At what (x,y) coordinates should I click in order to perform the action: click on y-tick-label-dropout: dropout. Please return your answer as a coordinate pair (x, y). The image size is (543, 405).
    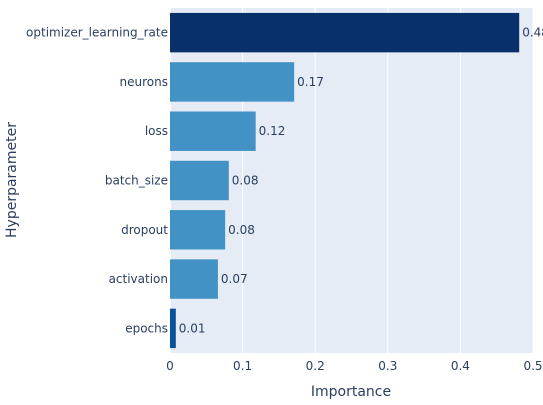
    Looking at the image, I should click on (144, 230).